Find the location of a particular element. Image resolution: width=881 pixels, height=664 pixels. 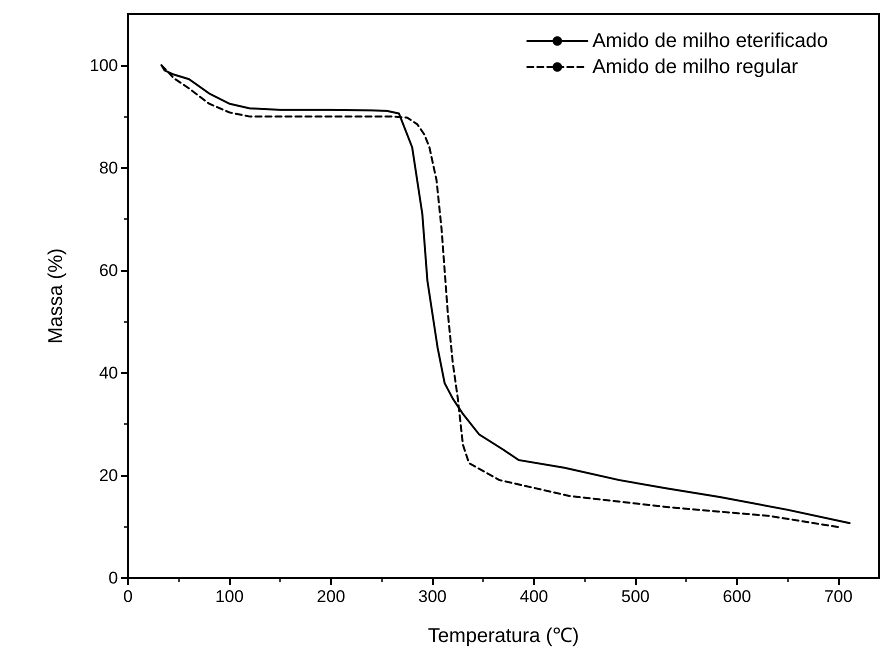

y-tick-label: 80 is located at coordinates (108, 168).